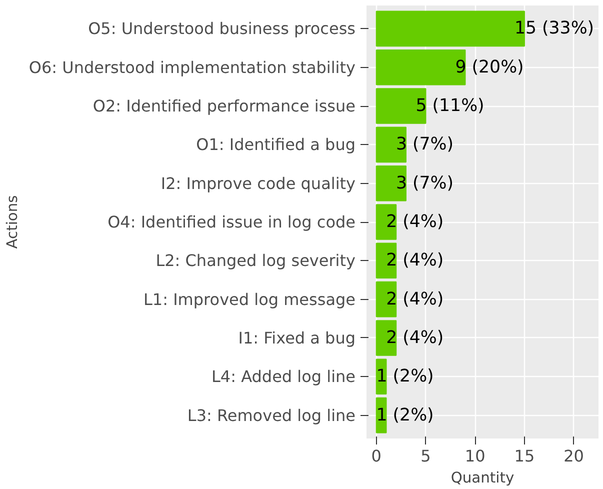  Describe the element at coordinates (489, 67) in the screenshot. I see `data-label: 9 (20%)` at that location.